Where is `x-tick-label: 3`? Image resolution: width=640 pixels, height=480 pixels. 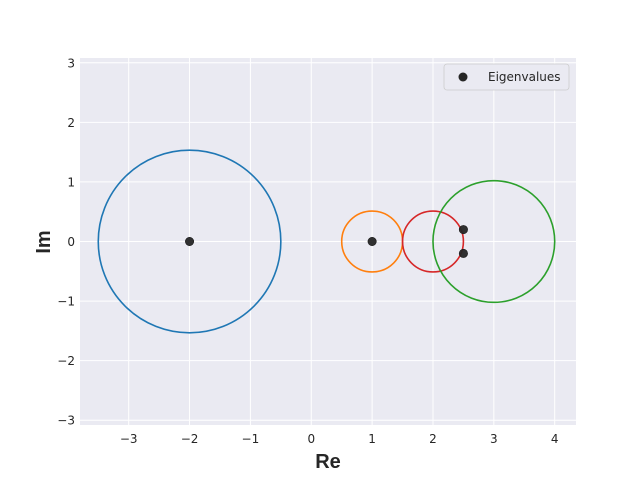
x-tick-label: 3 is located at coordinates (494, 439).